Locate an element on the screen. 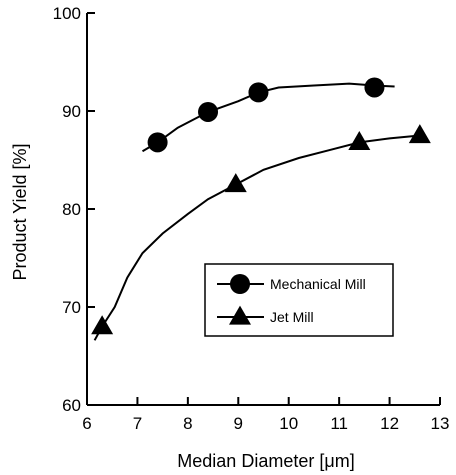 The height and width of the screenshot is (475, 456). x-axis-ticks: 6 7 8 9 10 11 12 13 is located at coordinates (265, 415).